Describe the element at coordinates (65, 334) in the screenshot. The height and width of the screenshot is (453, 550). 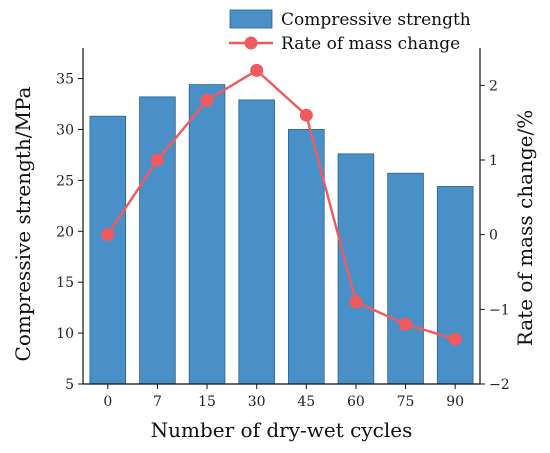
I see `y-tick-label-10: 10` at that location.